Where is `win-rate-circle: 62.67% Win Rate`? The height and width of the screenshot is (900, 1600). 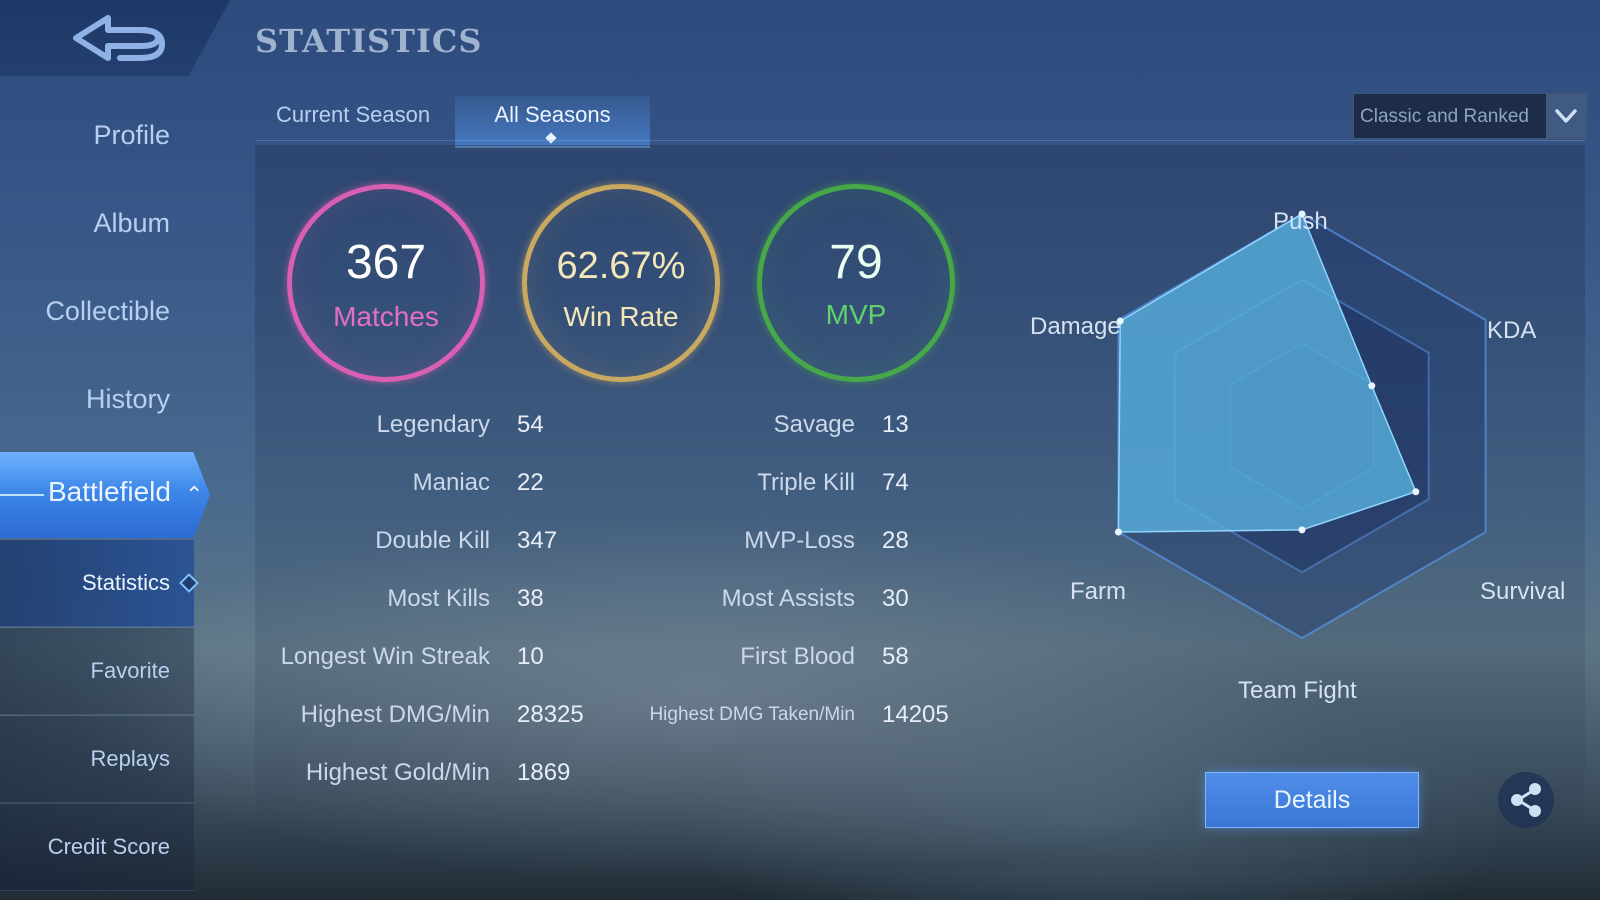 win-rate-circle: 62.67% Win Rate is located at coordinates (621, 283).